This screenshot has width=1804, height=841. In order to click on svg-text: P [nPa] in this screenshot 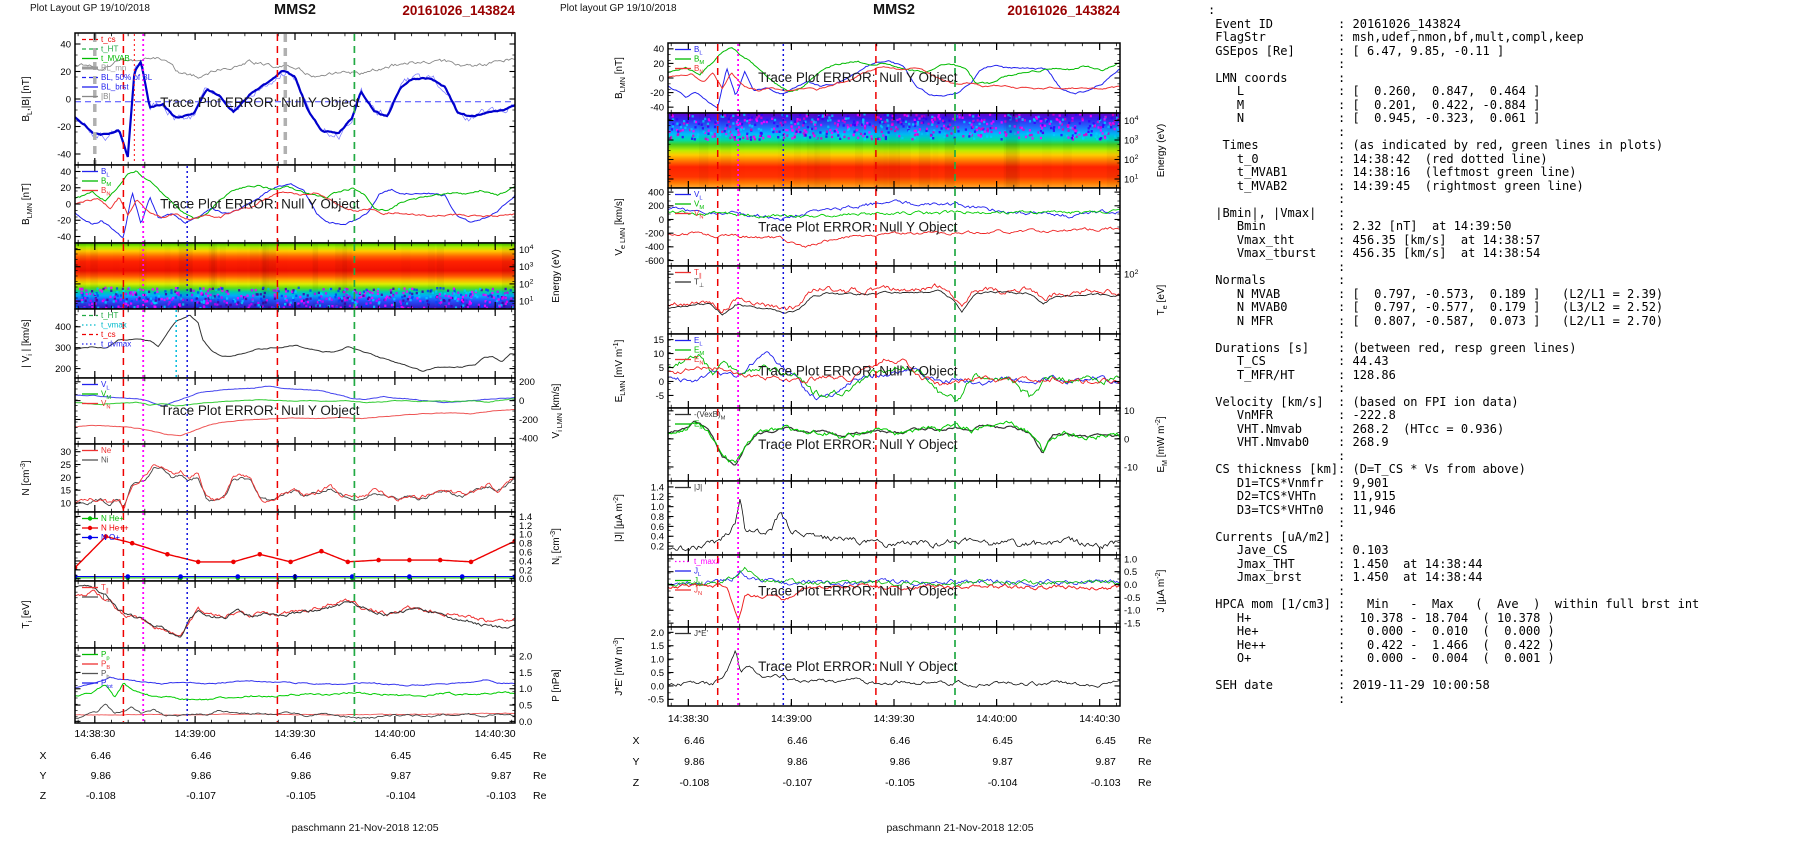, I will do `click(556, 685)`.